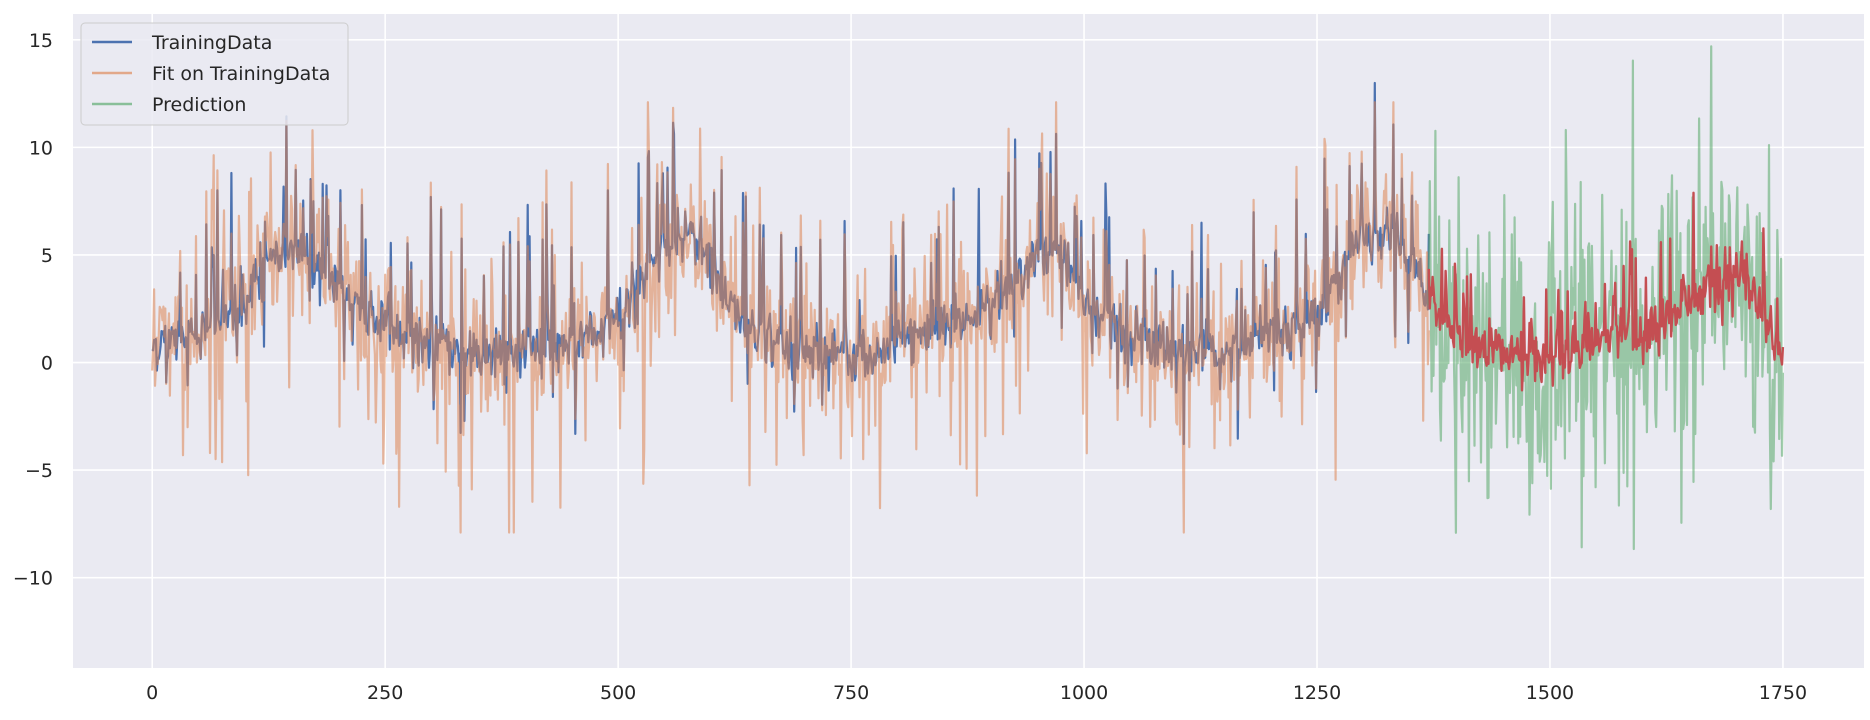 This screenshot has height=720, width=1870. I want to click on x-axis: 0 250 500 750 1000 1250 1500 1750, so click(976, 693).